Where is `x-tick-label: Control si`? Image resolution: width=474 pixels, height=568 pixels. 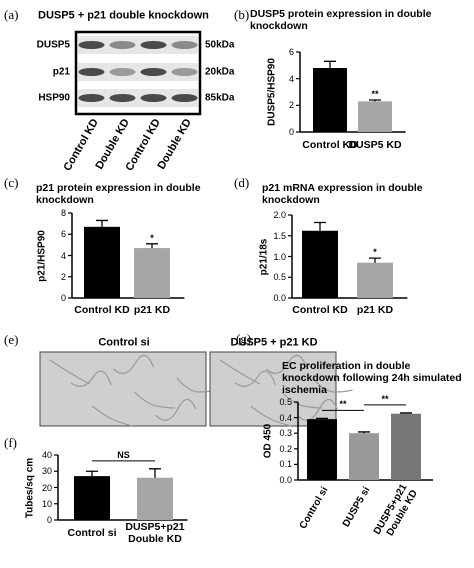
x-tick-label: Control si is located at coordinates (92, 532).